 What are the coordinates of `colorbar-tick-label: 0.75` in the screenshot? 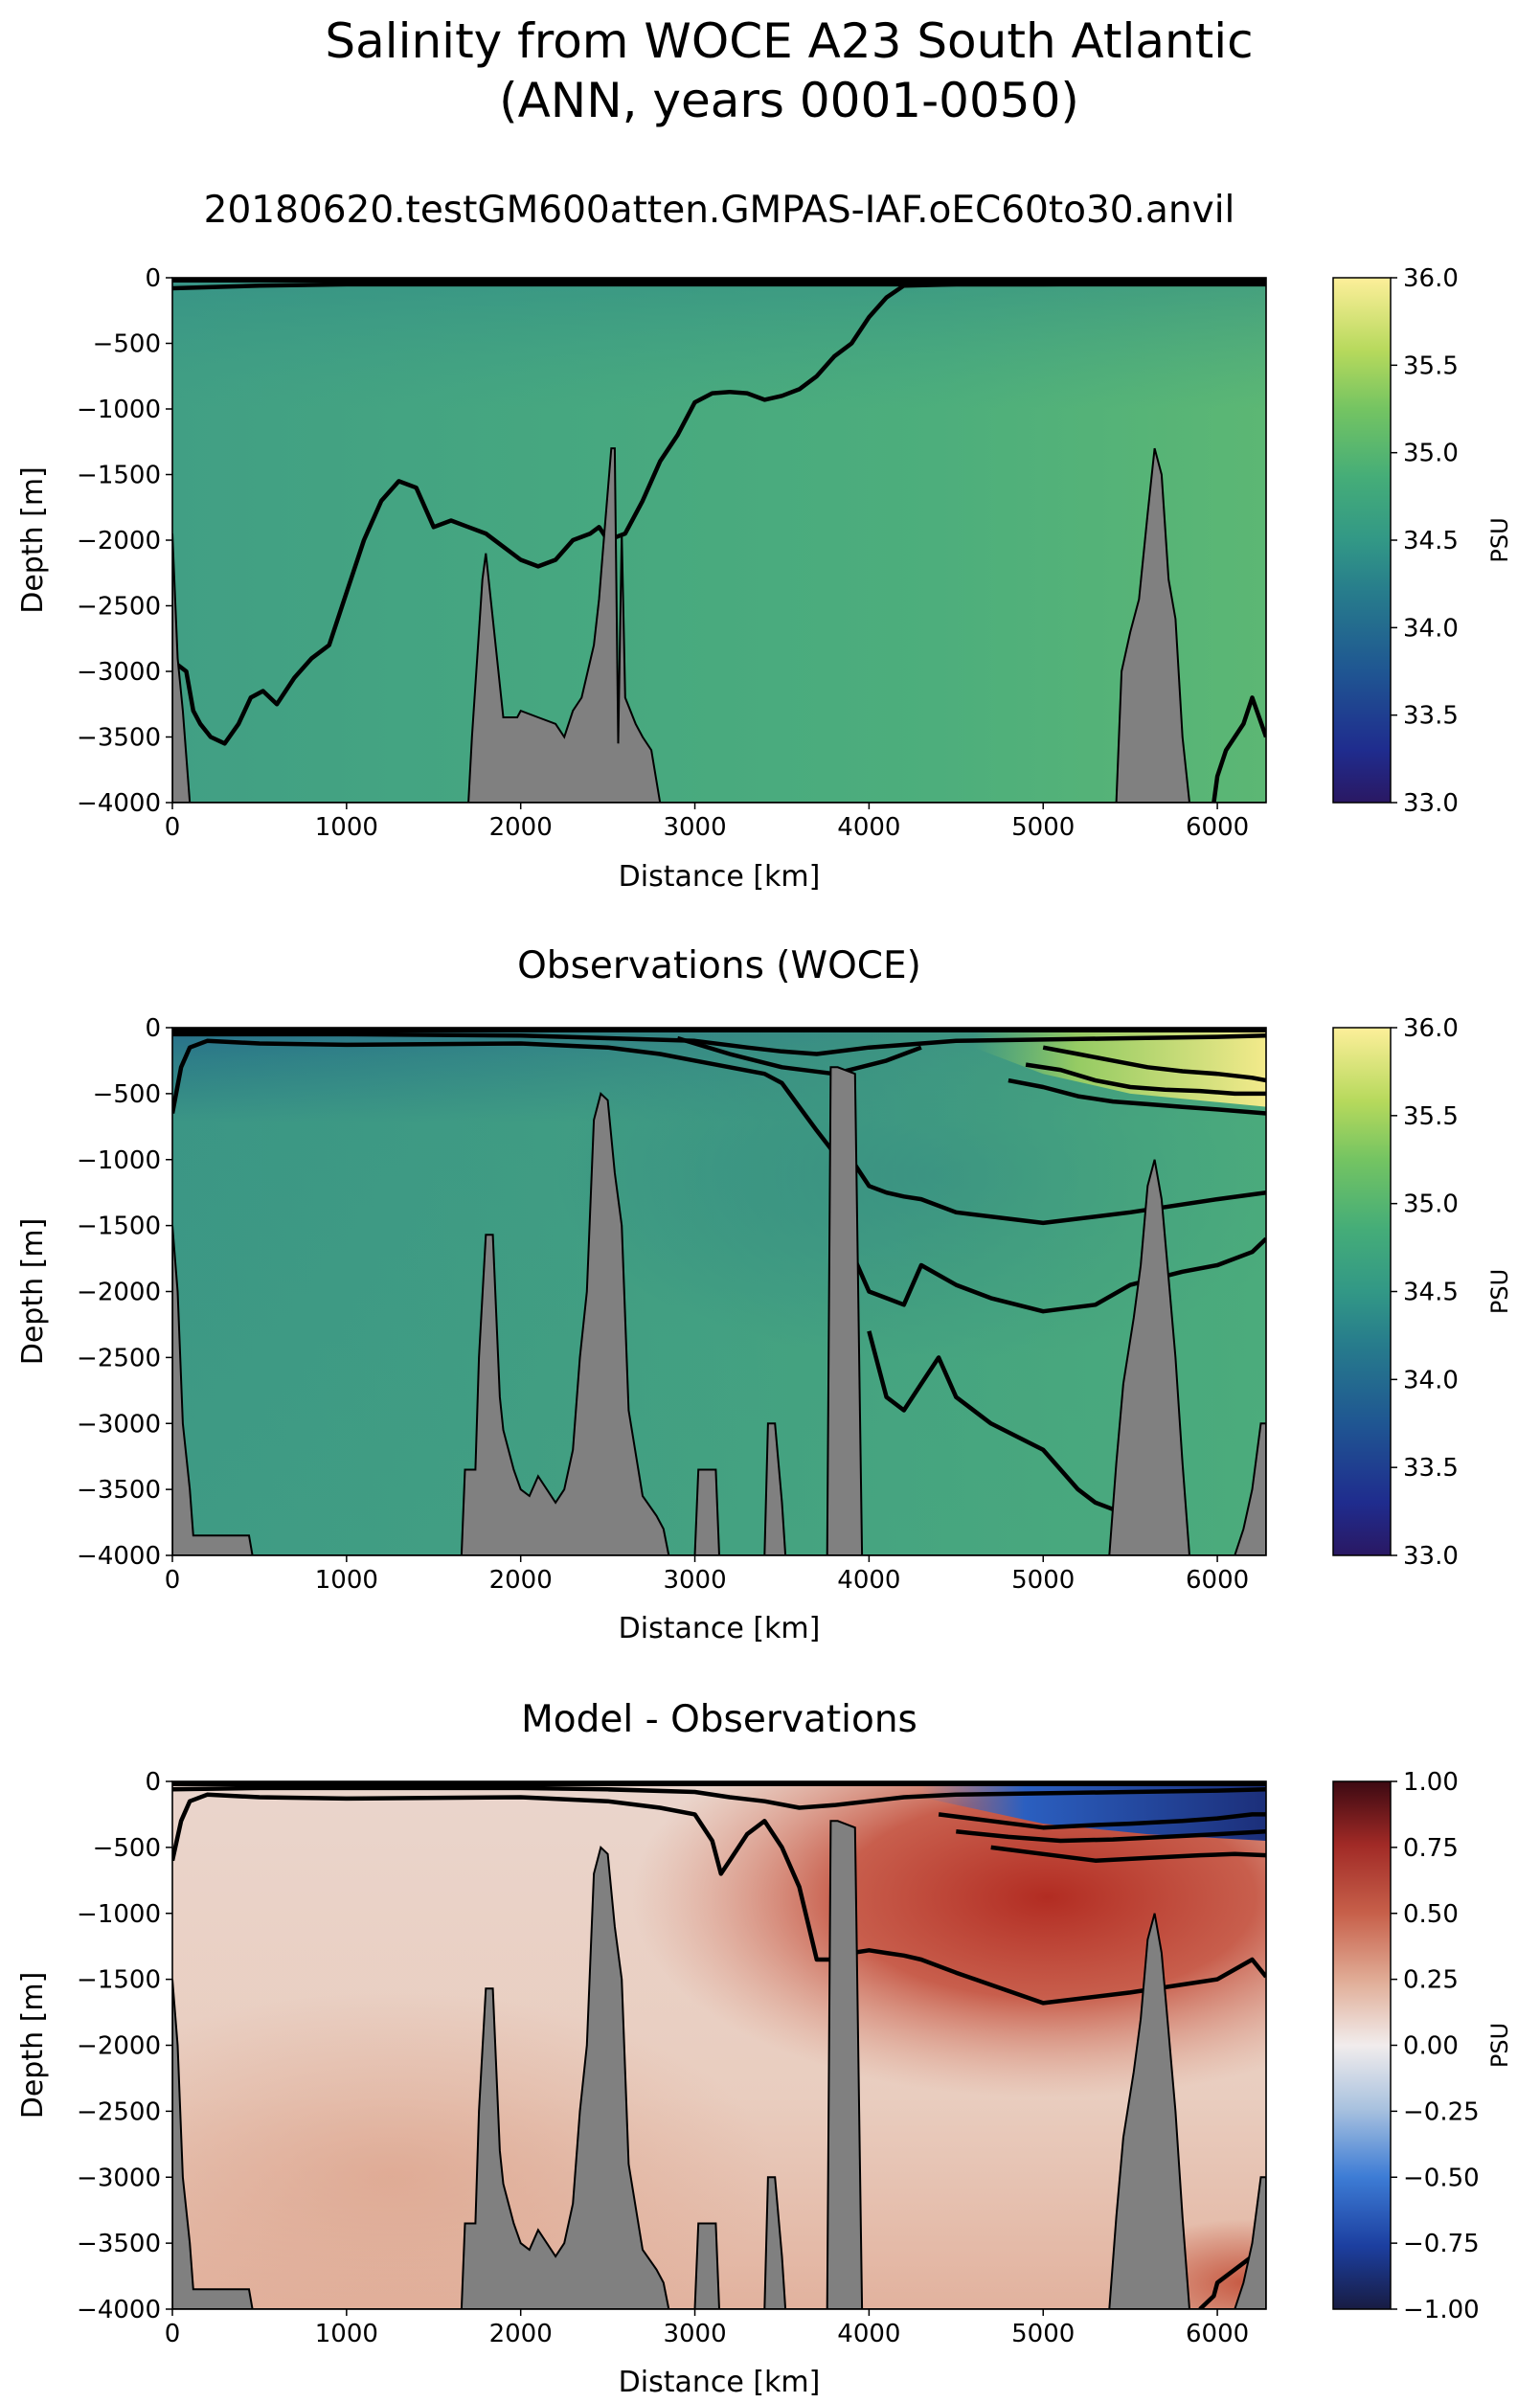 It's located at (1431, 1848).